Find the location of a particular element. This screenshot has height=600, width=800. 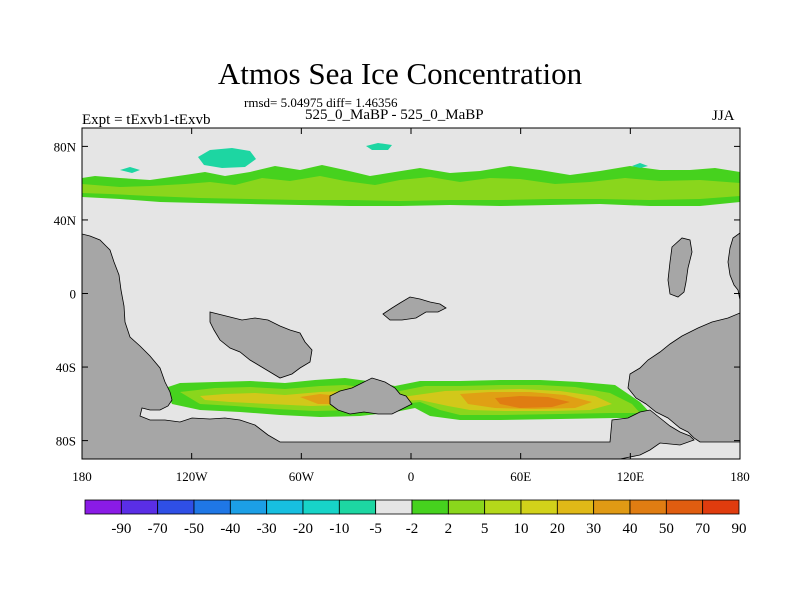

x-tick-label: 0 is located at coordinates (411, 476).